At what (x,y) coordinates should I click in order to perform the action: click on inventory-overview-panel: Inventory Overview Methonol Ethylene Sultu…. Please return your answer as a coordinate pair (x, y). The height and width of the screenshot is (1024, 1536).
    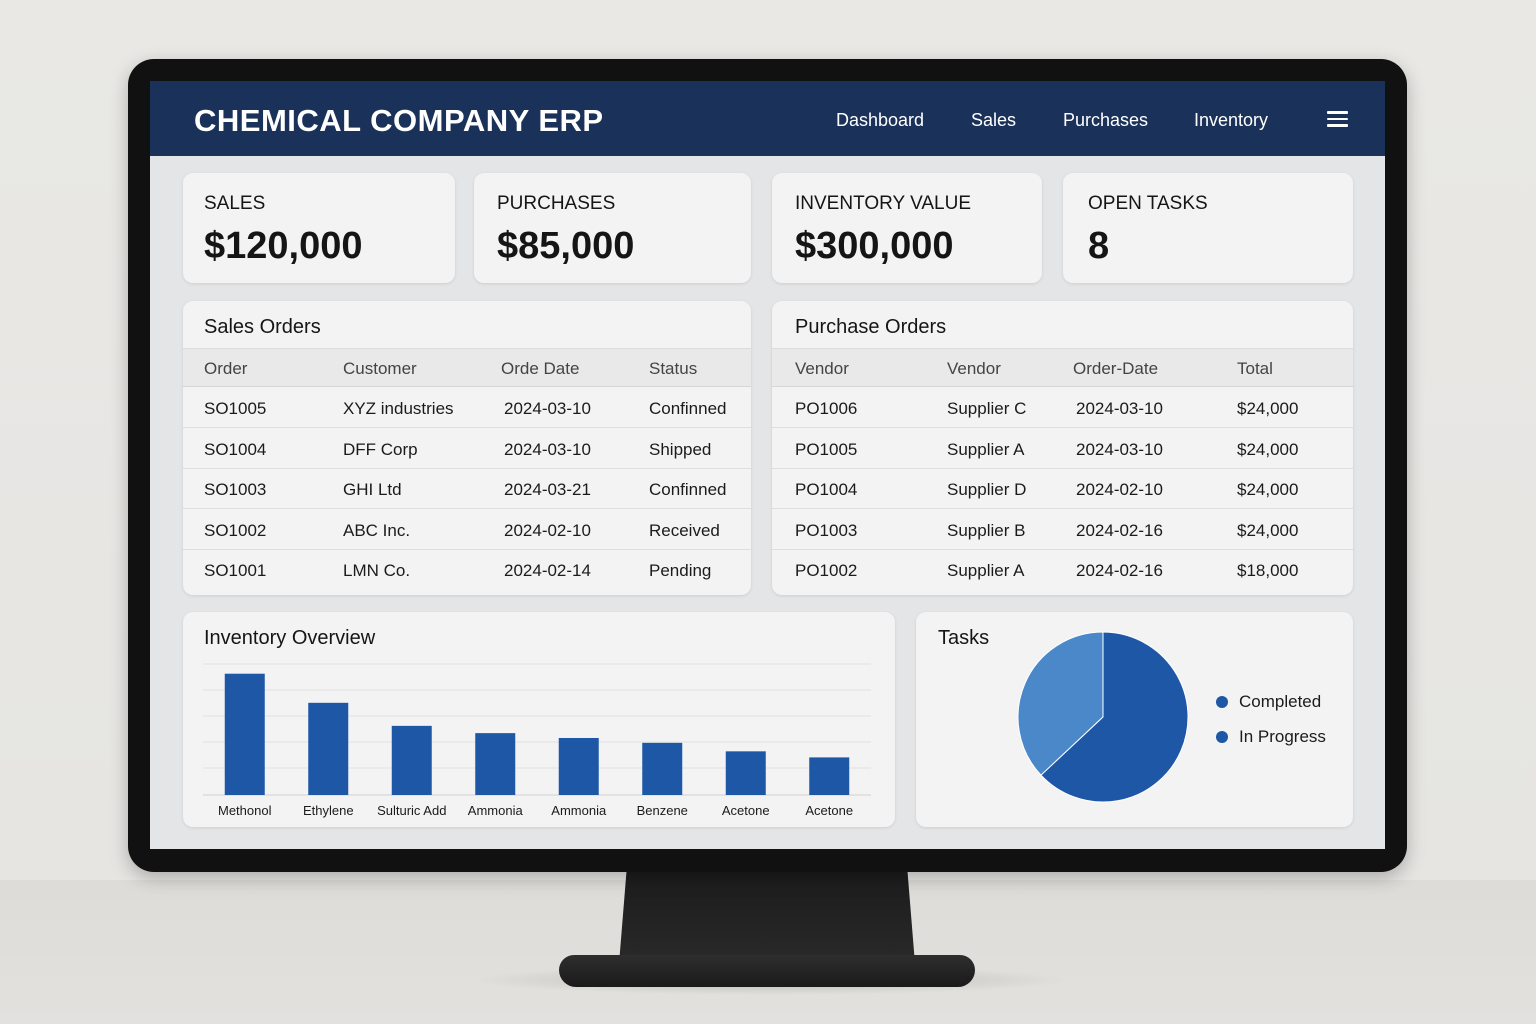
    Looking at the image, I should click on (539, 719).